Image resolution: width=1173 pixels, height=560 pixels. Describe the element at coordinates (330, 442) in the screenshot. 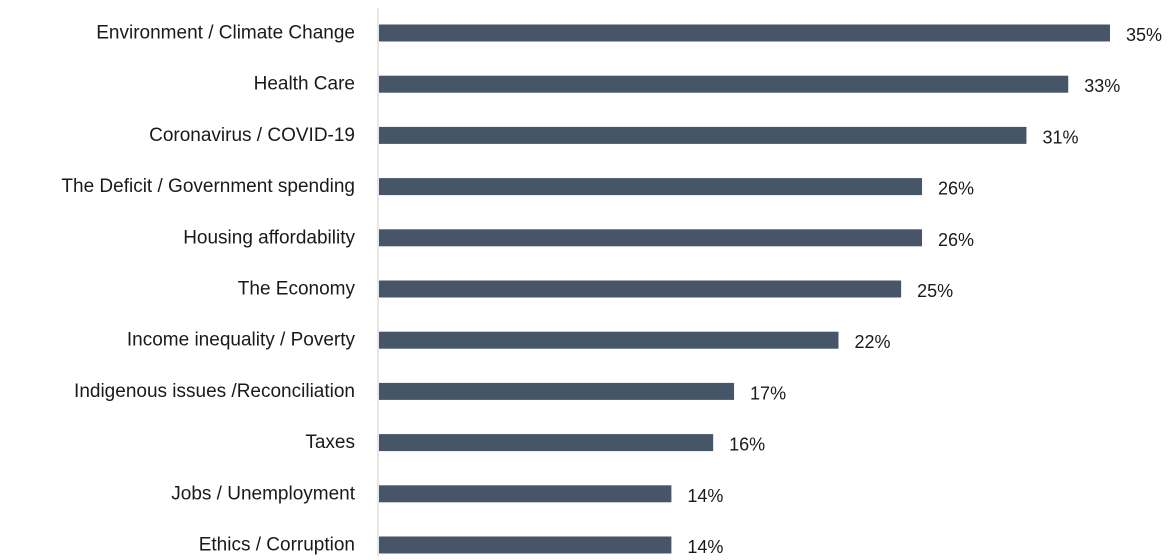

I see `category-label: Taxes` at that location.